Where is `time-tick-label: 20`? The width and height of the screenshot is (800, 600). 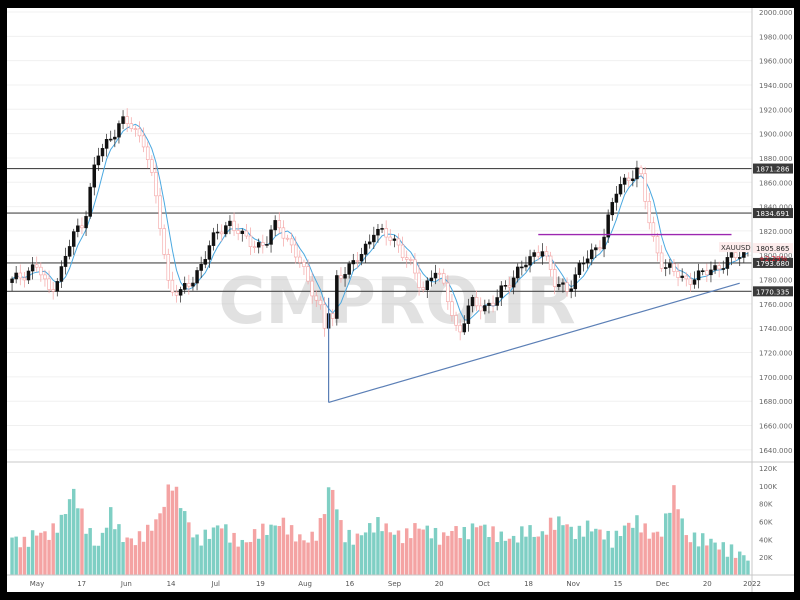
time-tick-label: 20 is located at coordinates (707, 584).